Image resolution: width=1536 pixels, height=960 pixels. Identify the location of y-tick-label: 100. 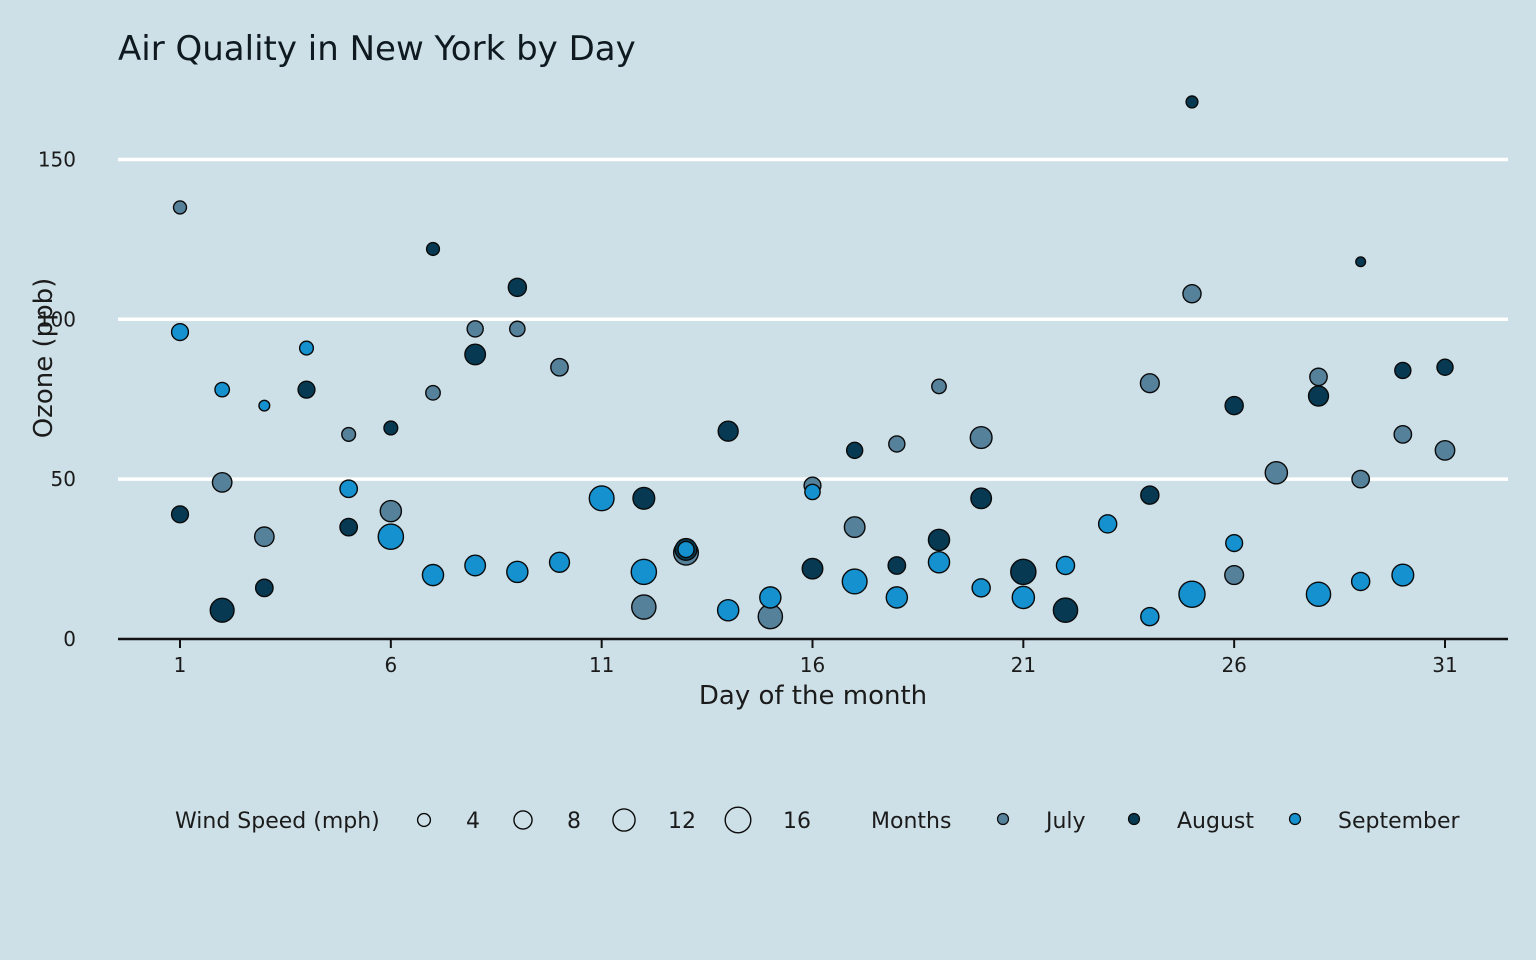
(57, 319).